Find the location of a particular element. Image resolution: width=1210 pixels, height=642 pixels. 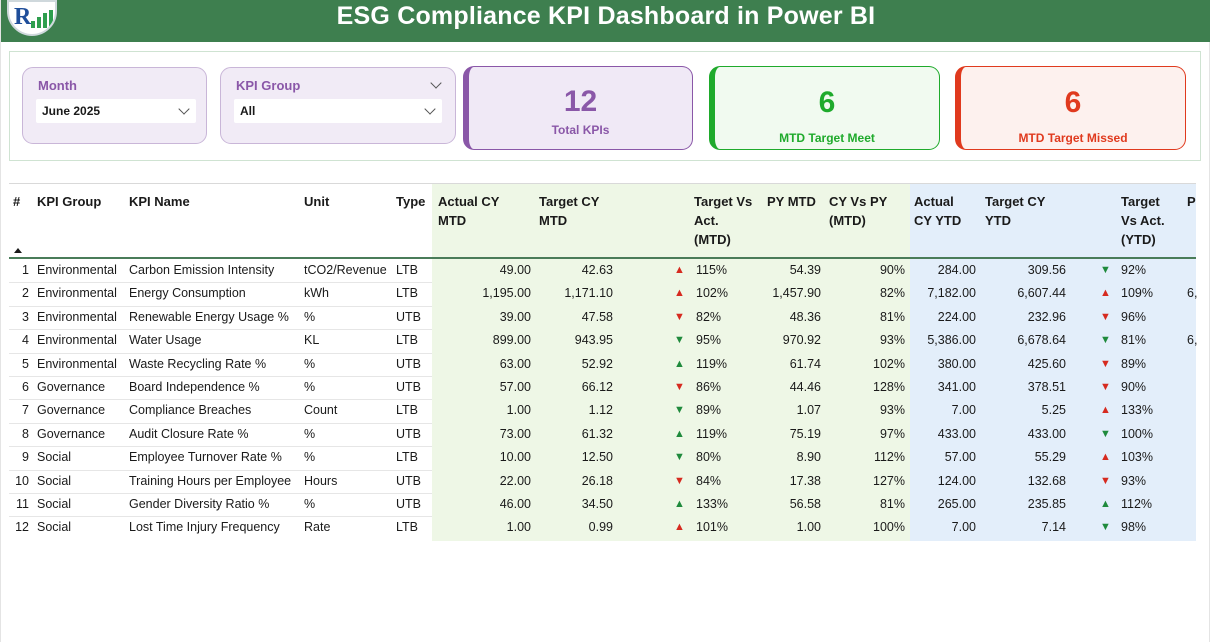

col-header-actual-cy-ytd: Actual CY YTD is located at coordinates (937, 211).